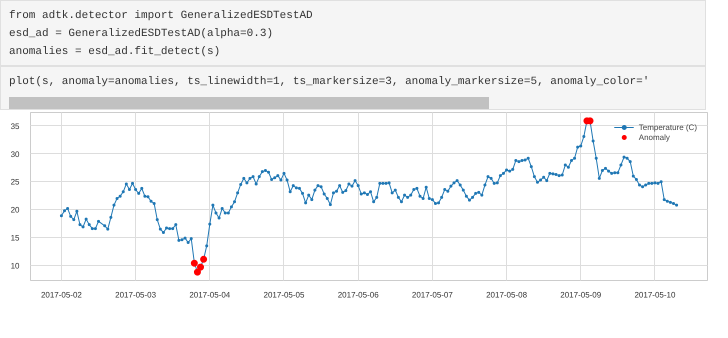 The height and width of the screenshot is (338, 728). I want to click on y-tick-label: 20, so click(15, 210).